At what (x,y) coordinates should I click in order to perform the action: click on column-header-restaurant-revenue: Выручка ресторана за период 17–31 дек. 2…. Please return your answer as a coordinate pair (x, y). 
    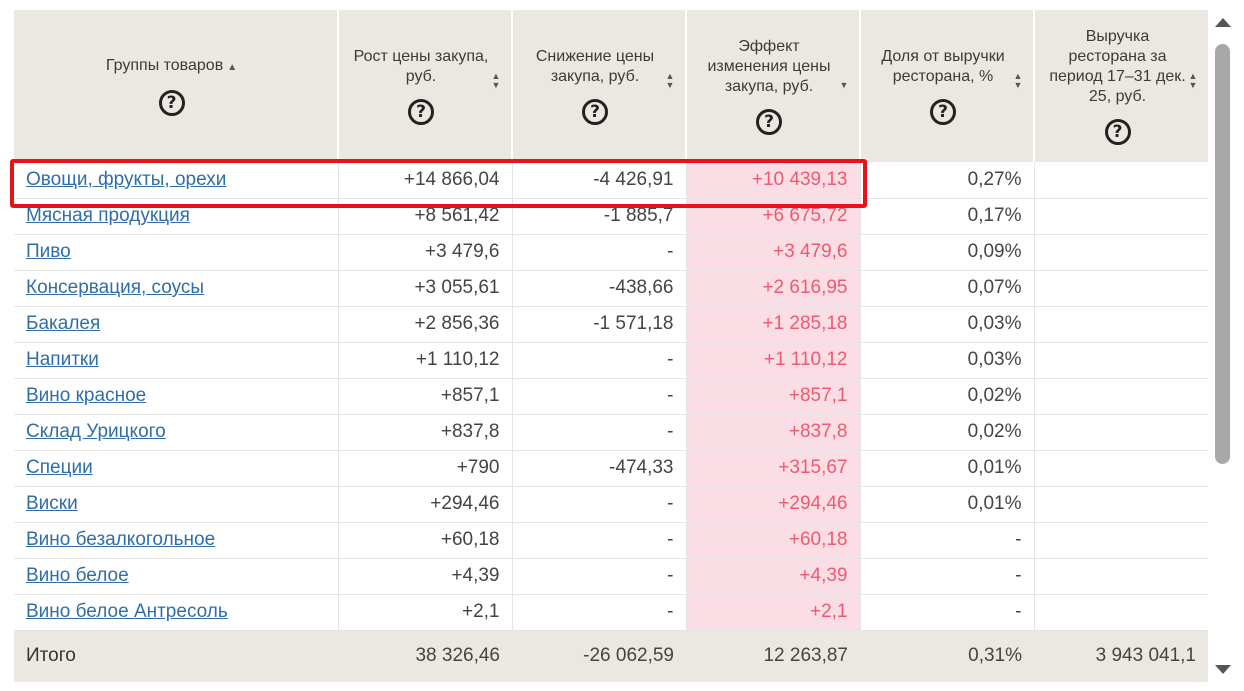
    Looking at the image, I should click on (1121, 86).